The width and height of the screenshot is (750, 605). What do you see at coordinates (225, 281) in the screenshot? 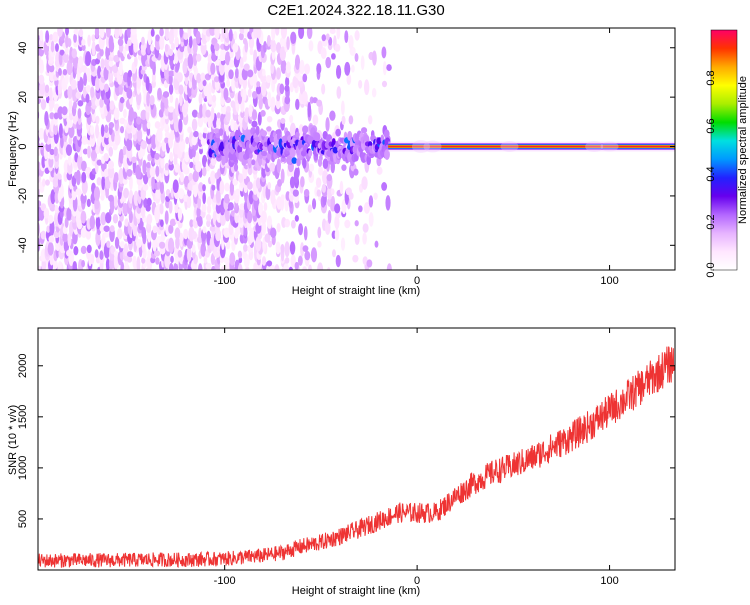
I see `spectrogram-x-tick-label: -100` at bounding box center [225, 281].